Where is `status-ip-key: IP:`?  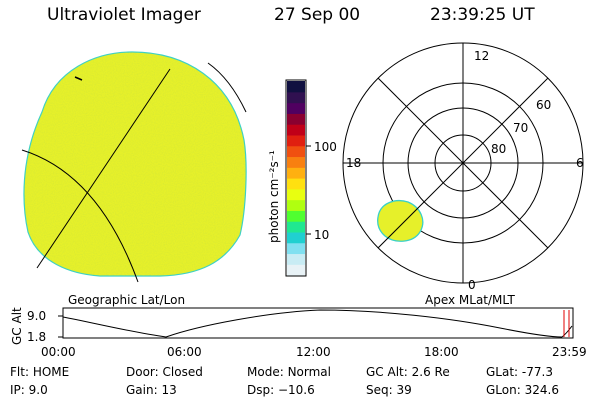 status-ip-key: IP: is located at coordinates (17, 390).